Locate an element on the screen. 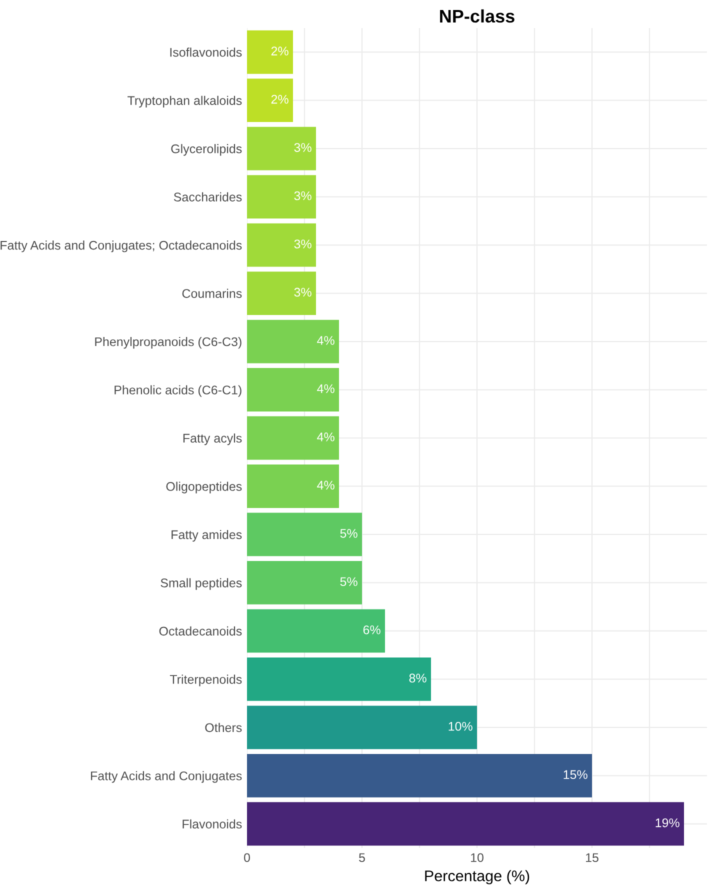  data-label: 8% is located at coordinates (417, 678).